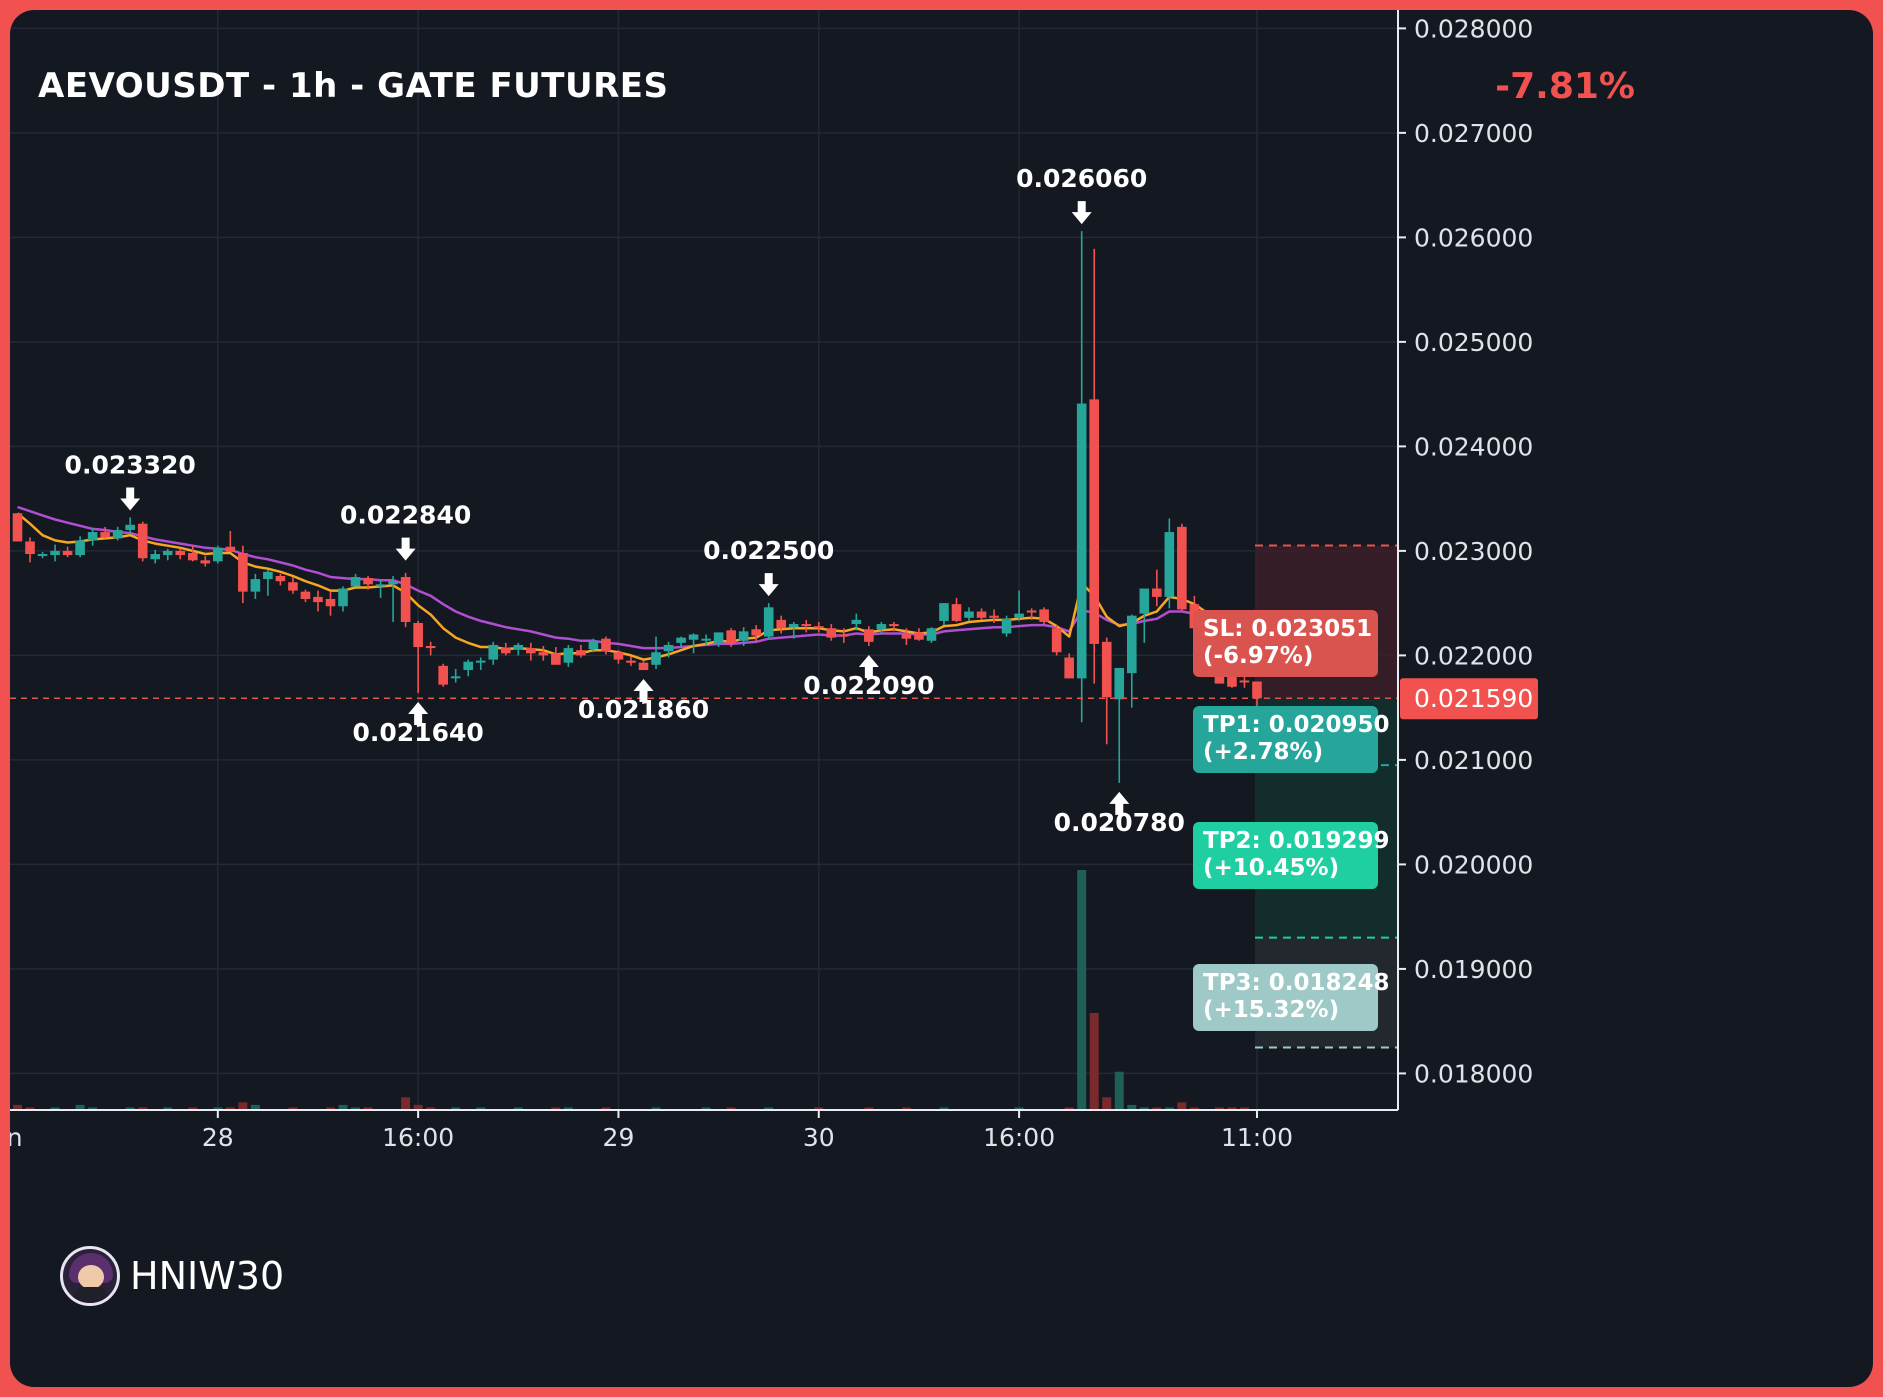  Describe the element at coordinates (405, 515) in the screenshot. I see `annotation-label: 0.022840` at that location.